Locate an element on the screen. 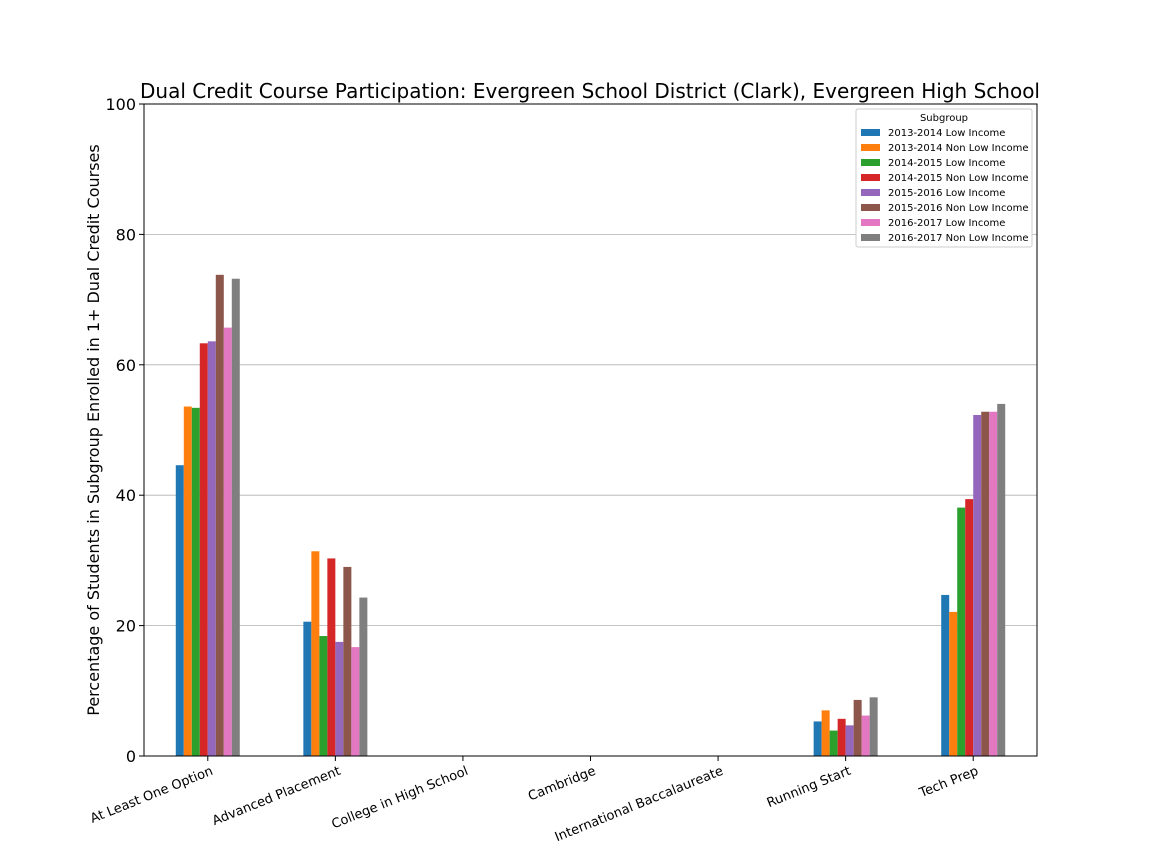 This screenshot has width=1152, height=864. x-tick-label: Running Start is located at coordinates (809, 787).